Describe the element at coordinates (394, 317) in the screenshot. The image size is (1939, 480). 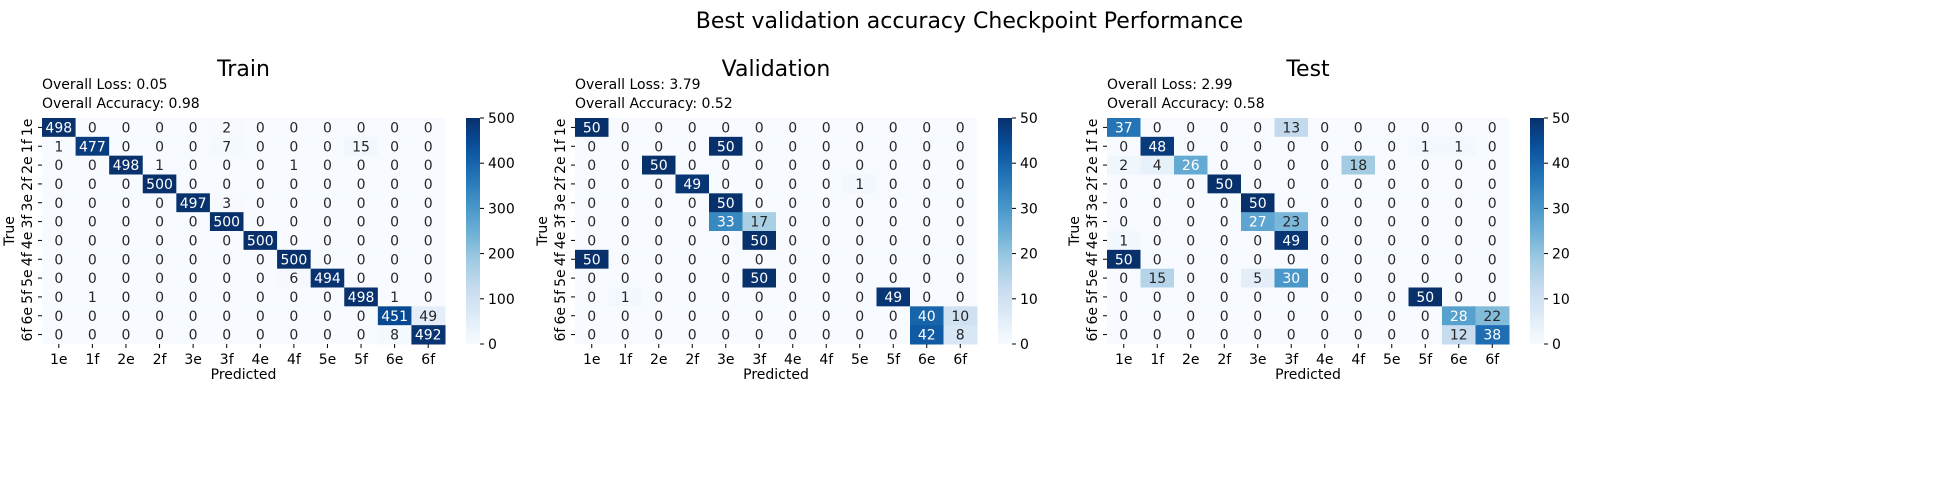
I see `cell-value-label: 451` at that location.